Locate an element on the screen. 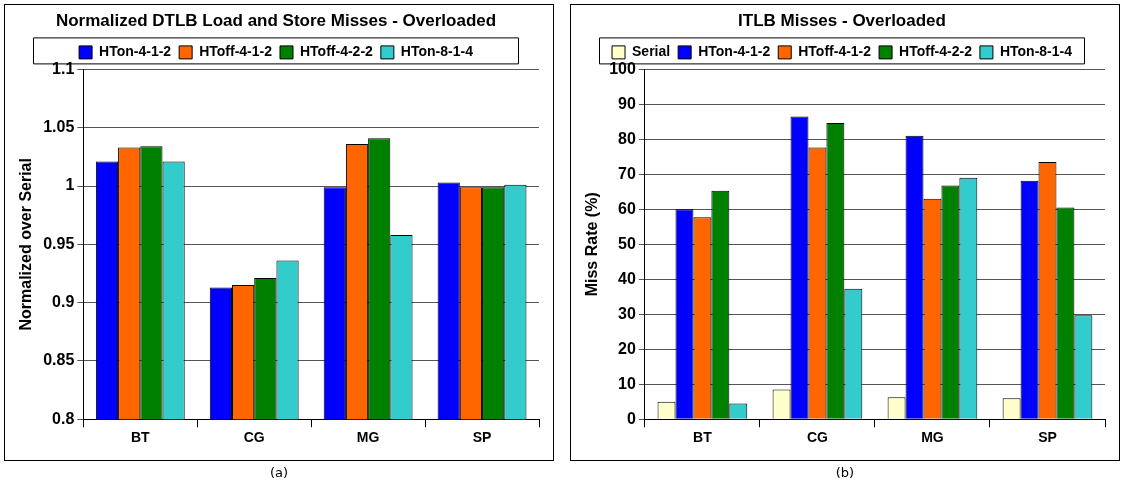 This screenshot has width=1141, height=491. y-tick-label: 30 is located at coordinates (627, 313).